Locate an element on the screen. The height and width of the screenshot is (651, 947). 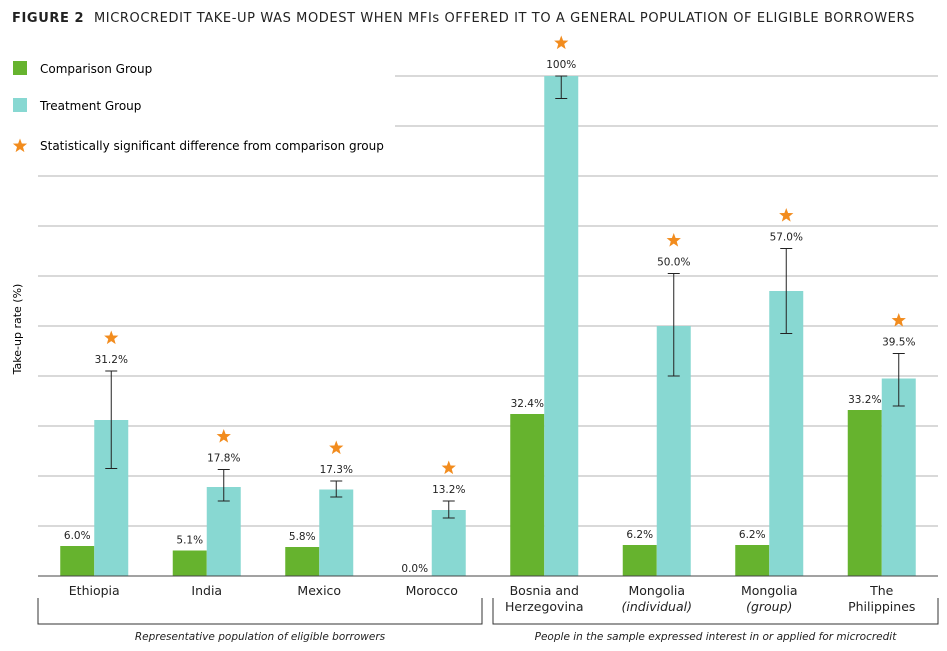
data-label-comparison: 32.4% is located at coordinates (527, 404).